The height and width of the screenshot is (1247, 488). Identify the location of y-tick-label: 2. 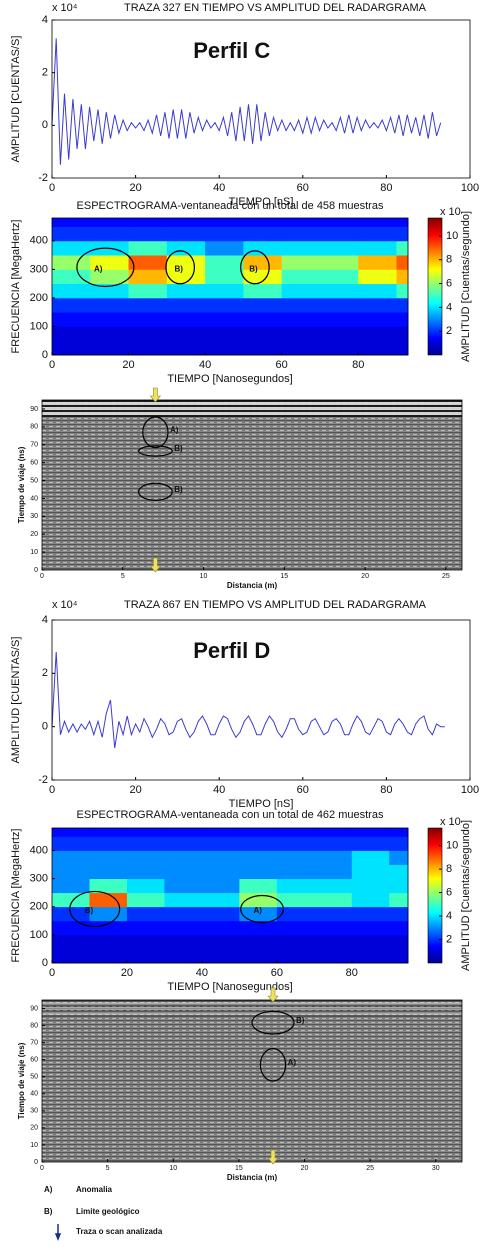
(45, 673).